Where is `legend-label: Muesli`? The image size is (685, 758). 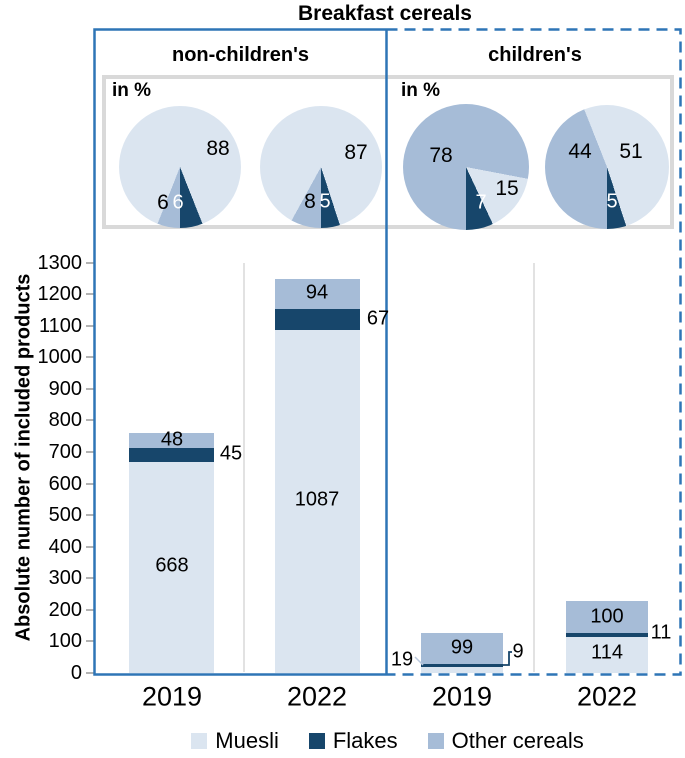
legend-label: Muesli is located at coordinates (247, 740).